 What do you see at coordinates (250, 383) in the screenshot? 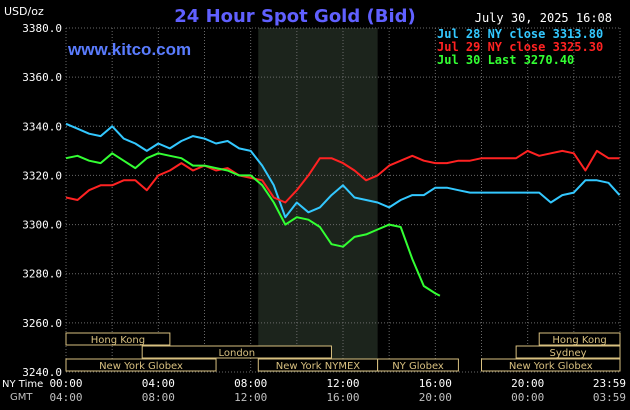
I see `x-tick-label-ny: 08:00` at bounding box center [250, 383].